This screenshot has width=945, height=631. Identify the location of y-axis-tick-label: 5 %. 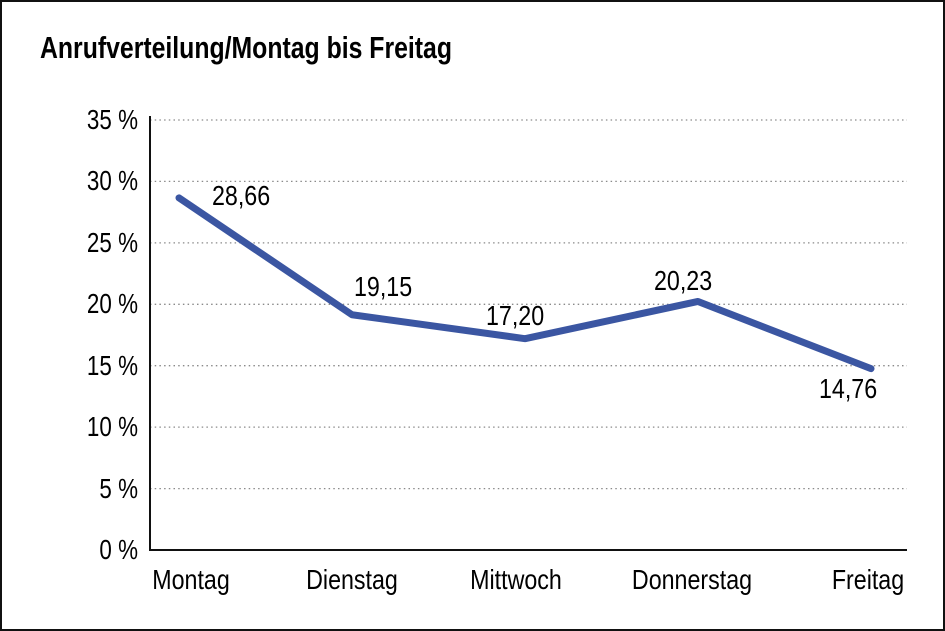
(118, 488).